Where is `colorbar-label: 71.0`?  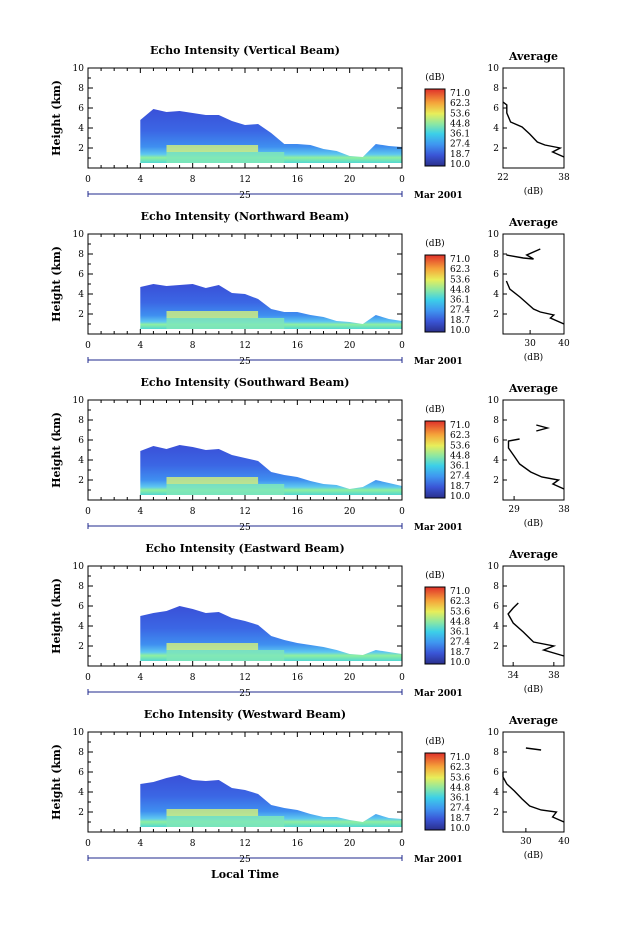
colorbar-label: 71.0 is located at coordinates (460, 758).